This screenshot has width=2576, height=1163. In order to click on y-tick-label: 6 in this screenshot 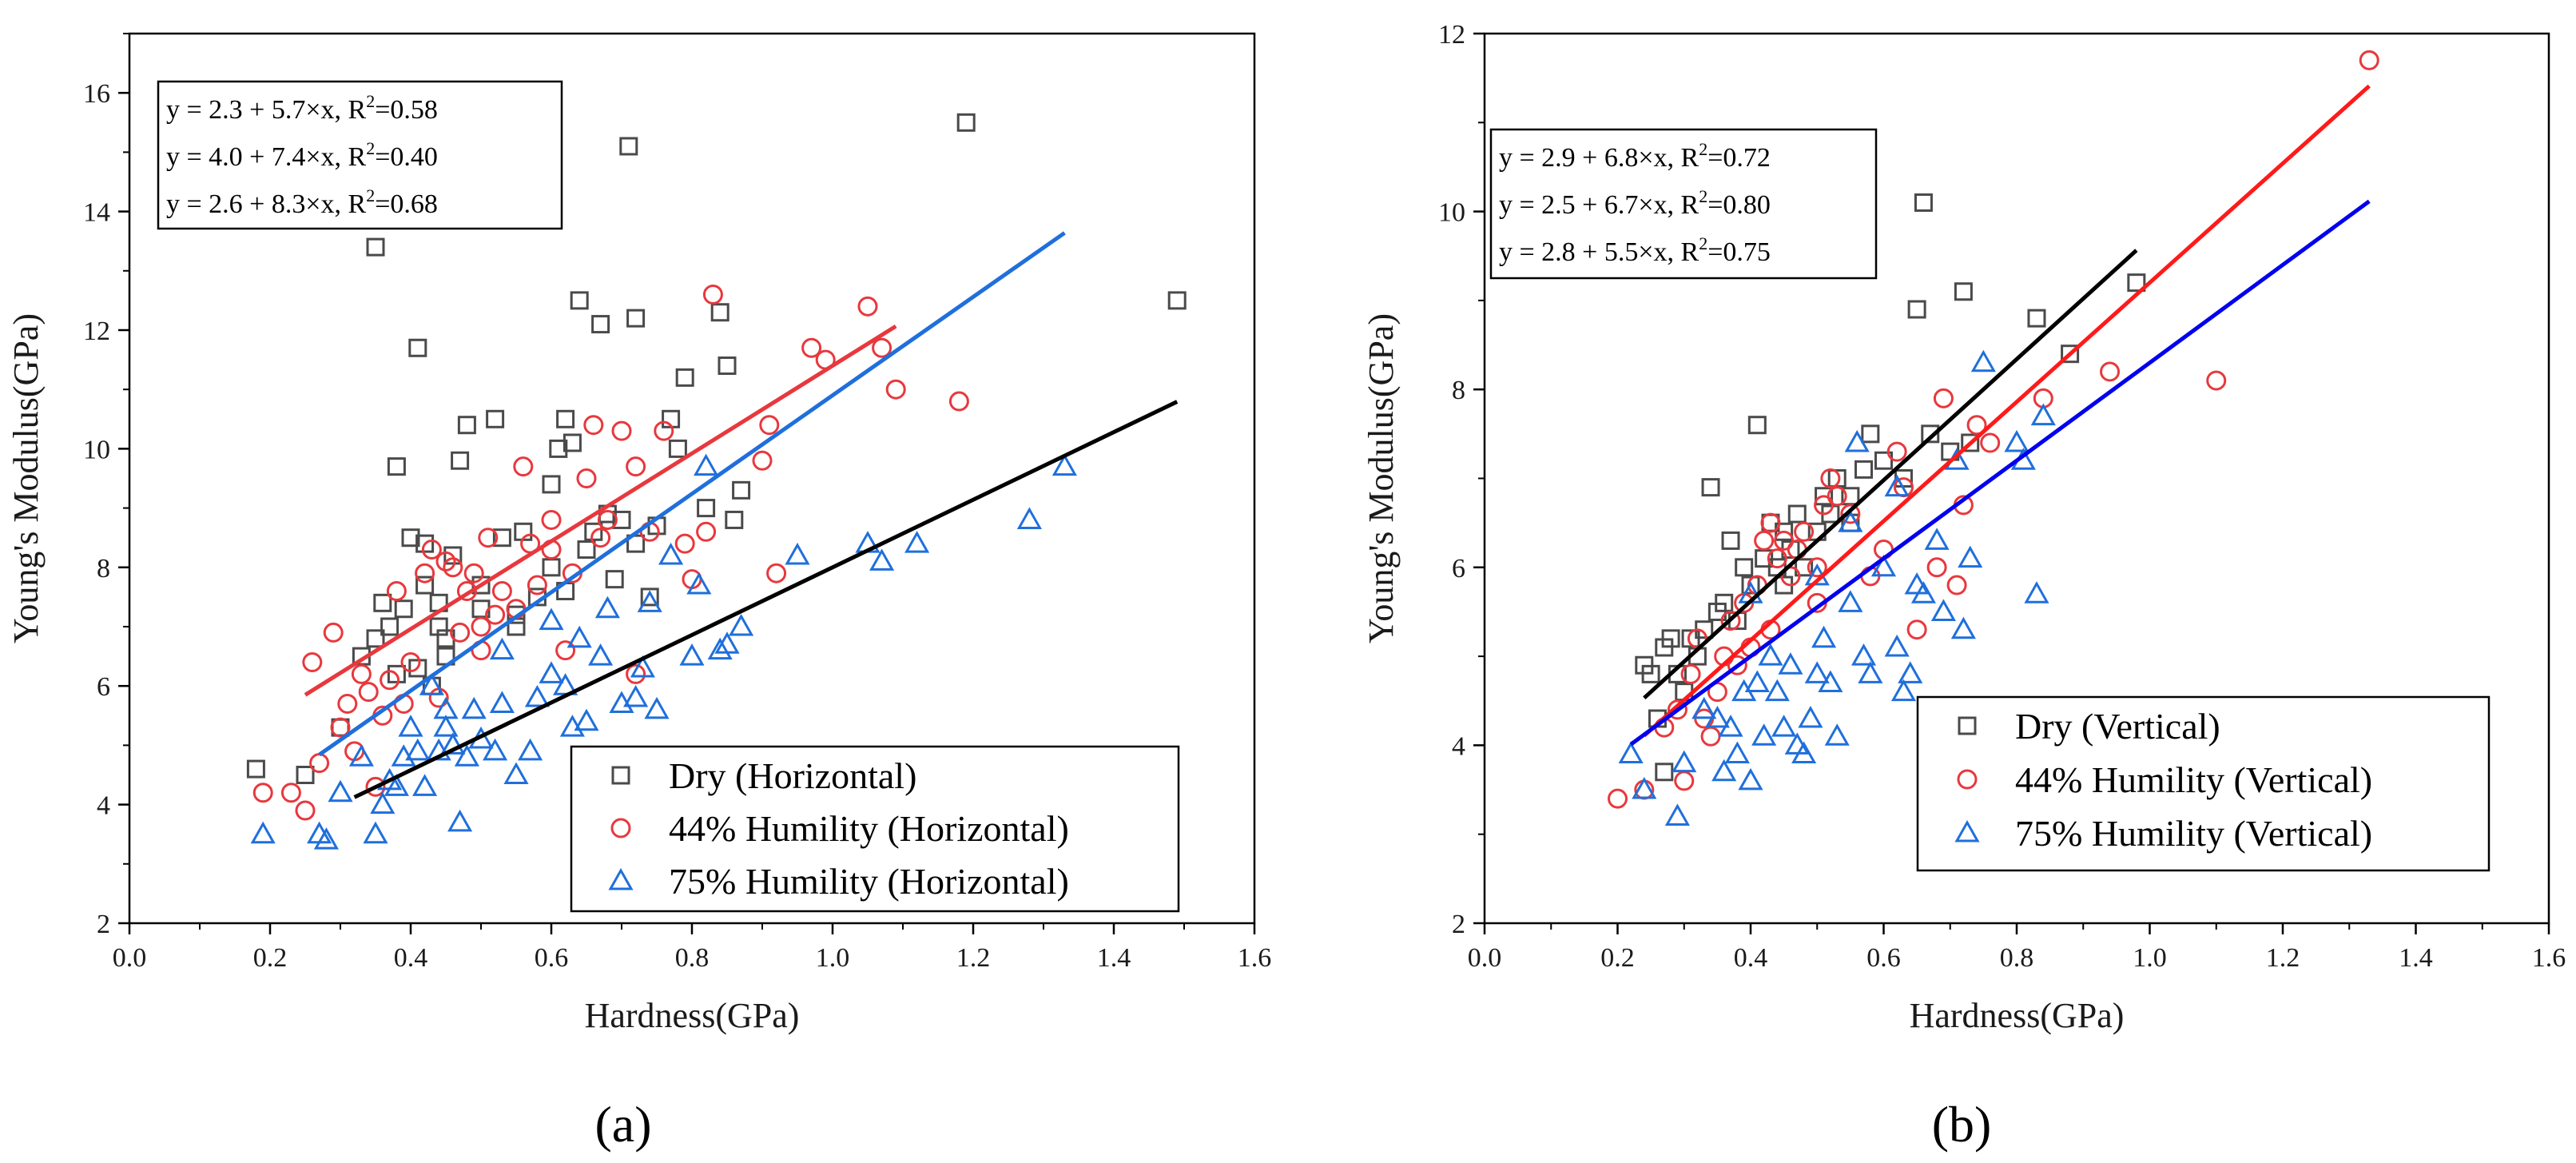, I will do `click(103, 687)`.